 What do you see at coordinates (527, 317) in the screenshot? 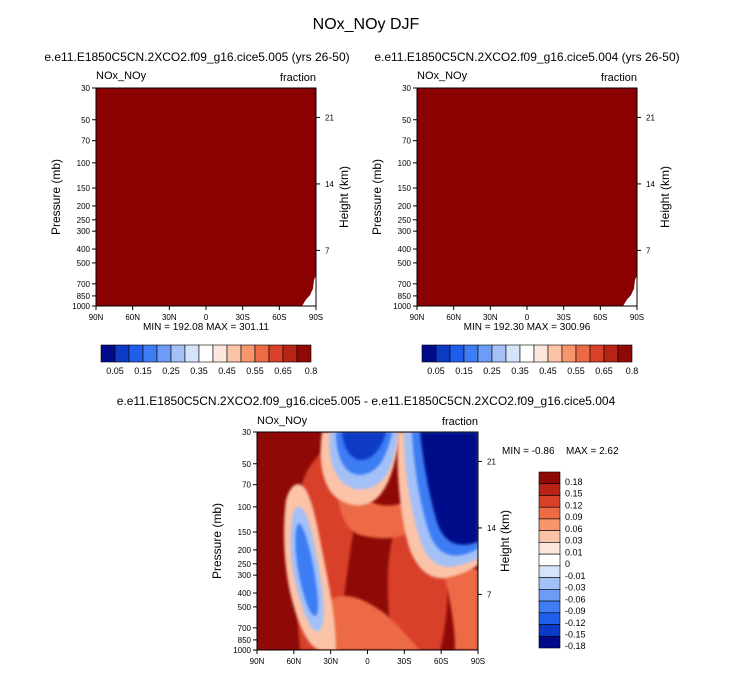
I see `x-tick-label: 0` at bounding box center [527, 317].